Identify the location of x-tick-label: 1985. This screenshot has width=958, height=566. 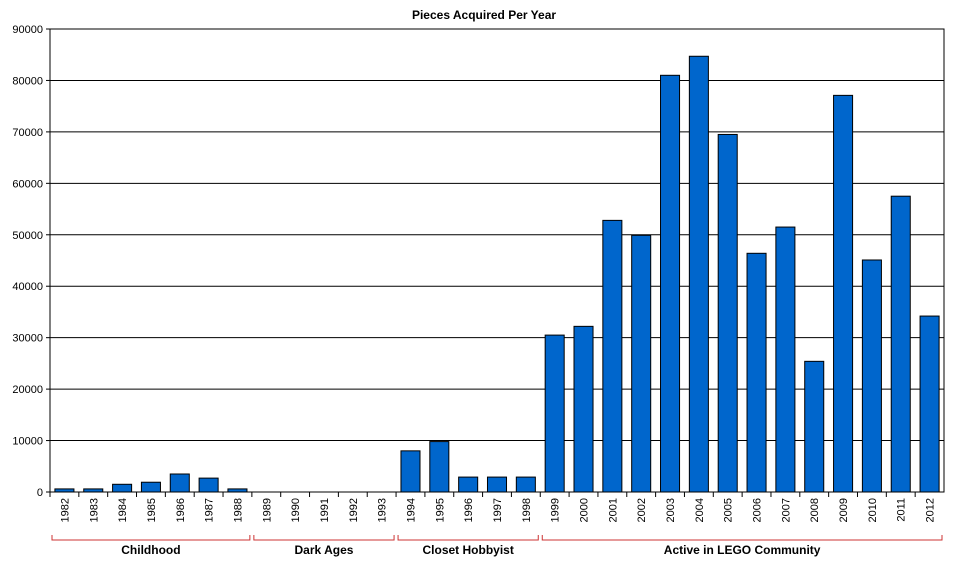
(152, 510).